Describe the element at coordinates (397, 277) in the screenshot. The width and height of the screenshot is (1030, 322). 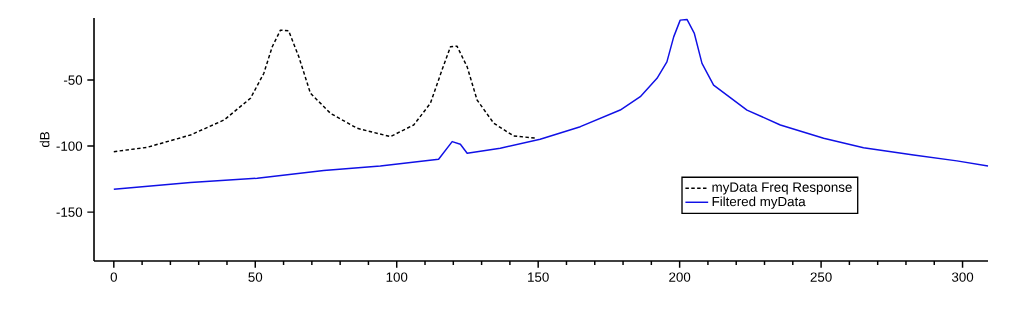
I see `x-tick-label: 100` at that location.